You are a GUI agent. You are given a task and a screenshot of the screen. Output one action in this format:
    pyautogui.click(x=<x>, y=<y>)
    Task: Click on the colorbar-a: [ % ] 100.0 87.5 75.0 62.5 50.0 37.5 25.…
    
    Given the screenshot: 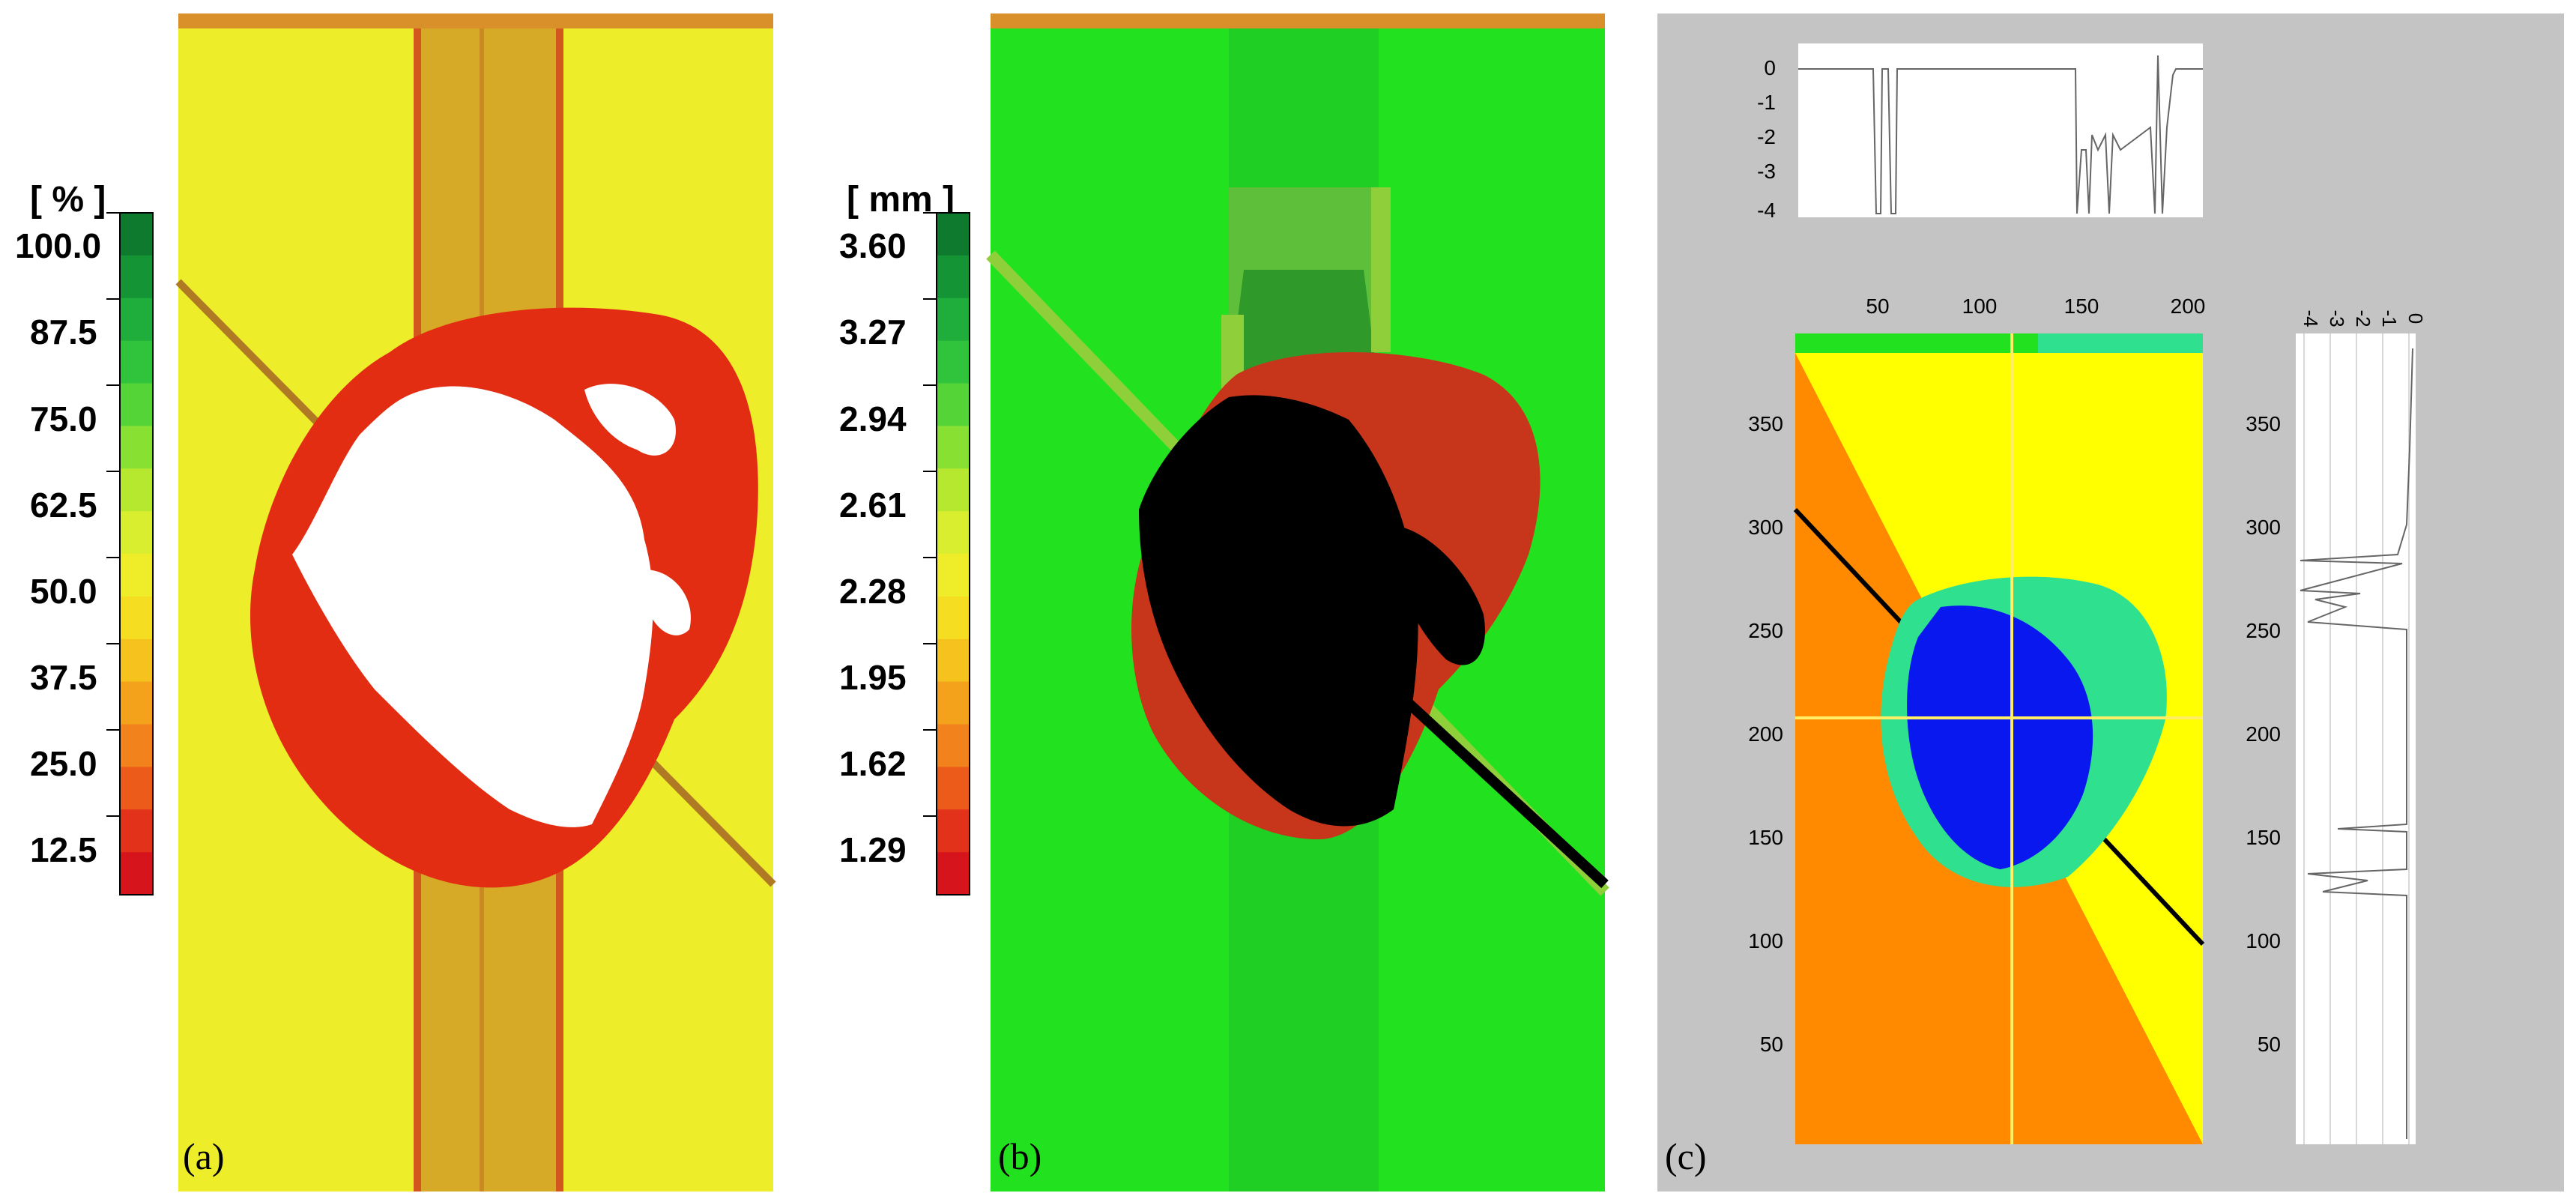 What is the action you would take?
    pyautogui.click(x=84, y=538)
    